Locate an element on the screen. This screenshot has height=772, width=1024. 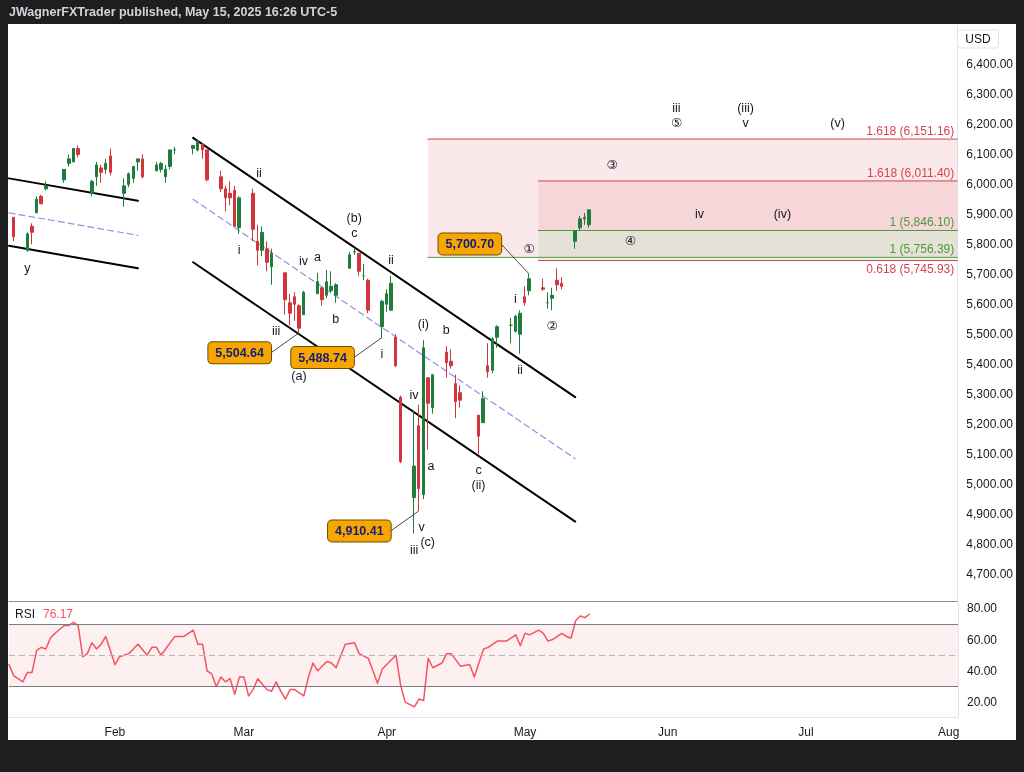
annotation: (iv) is located at coordinates (782, 214).